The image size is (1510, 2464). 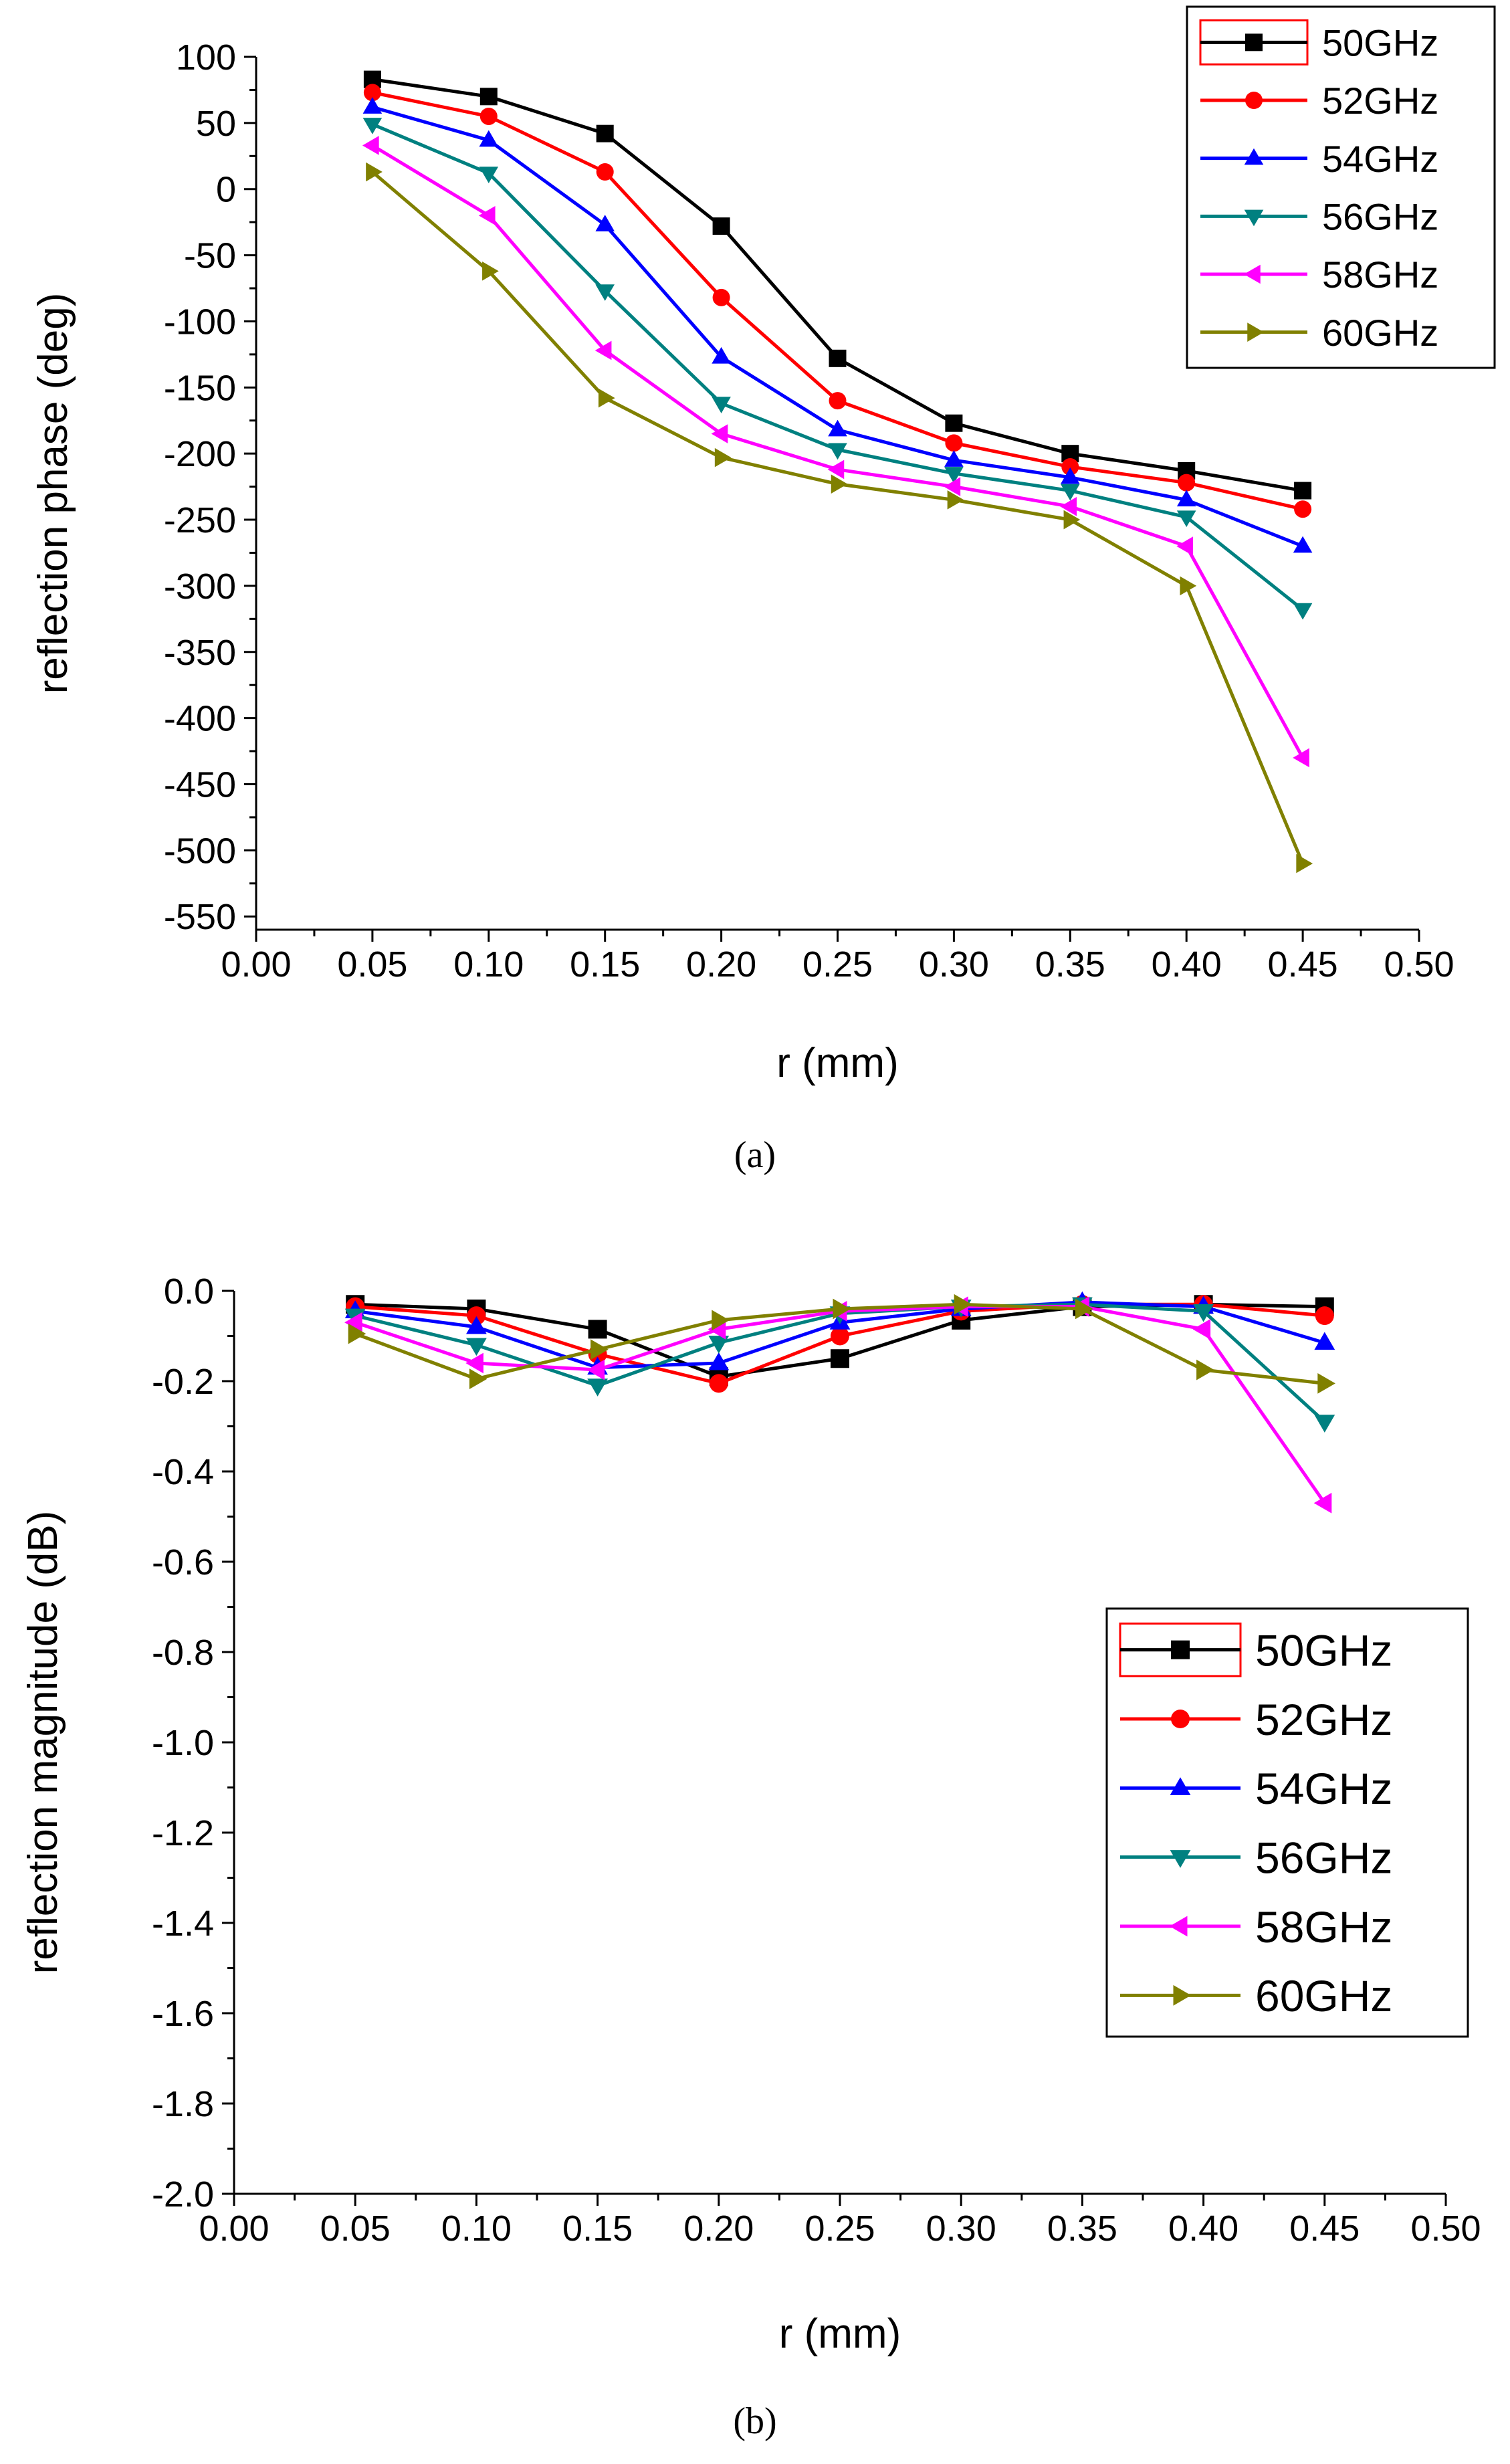 I want to click on legend: 50GHz 52GHz 54GHz 56GHz 58GHz 60GHz, so click(x=1287, y=1822).